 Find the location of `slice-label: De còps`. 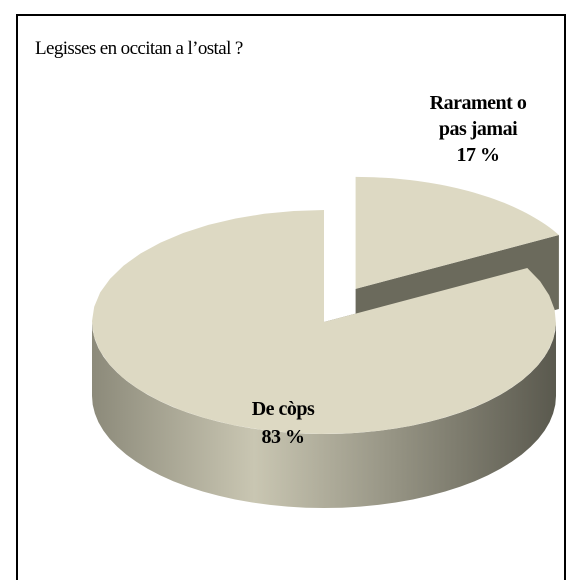

slice-label: De còps is located at coordinates (283, 409).